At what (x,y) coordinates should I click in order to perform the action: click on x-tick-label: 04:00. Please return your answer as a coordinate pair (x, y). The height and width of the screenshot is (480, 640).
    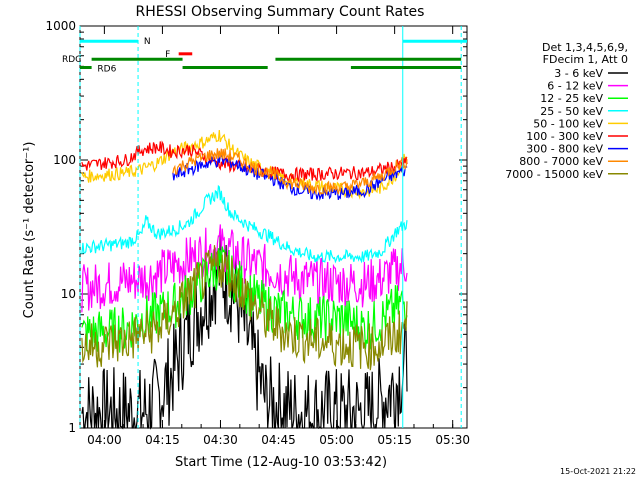
    Looking at the image, I should click on (104, 440).